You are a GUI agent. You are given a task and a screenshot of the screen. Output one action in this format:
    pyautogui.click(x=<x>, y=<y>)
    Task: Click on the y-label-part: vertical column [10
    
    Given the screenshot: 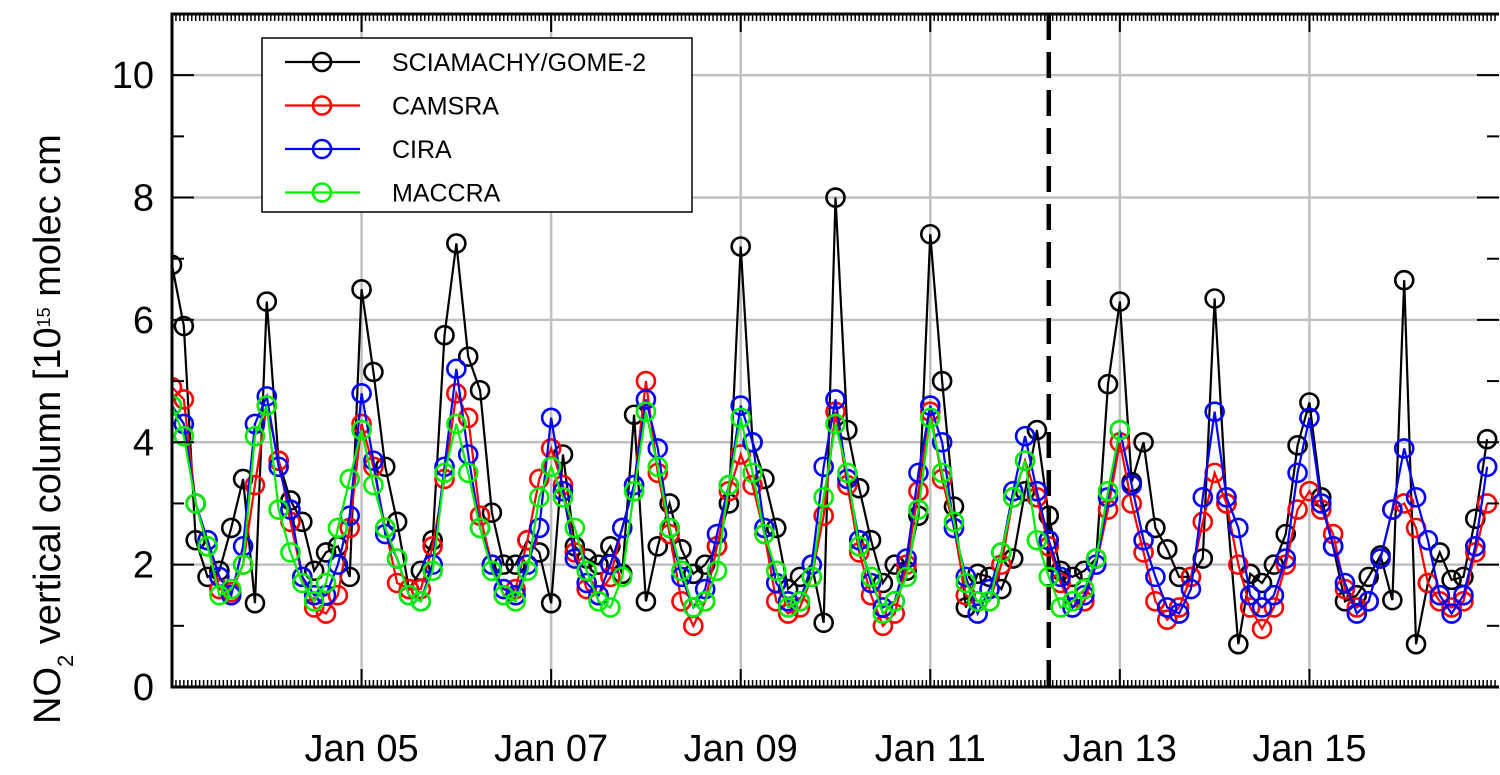 What is the action you would take?
    pyautogui.click(x=48, y=490)
    